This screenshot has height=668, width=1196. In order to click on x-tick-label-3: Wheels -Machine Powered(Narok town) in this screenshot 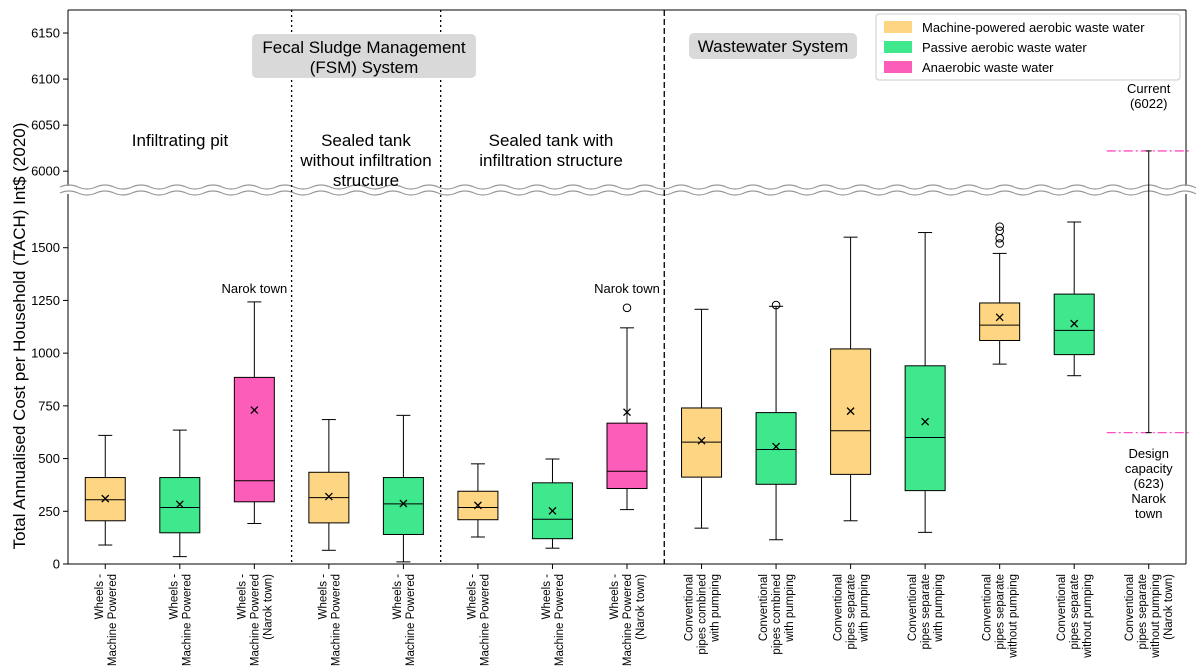, I will do `click(255, 620)`.